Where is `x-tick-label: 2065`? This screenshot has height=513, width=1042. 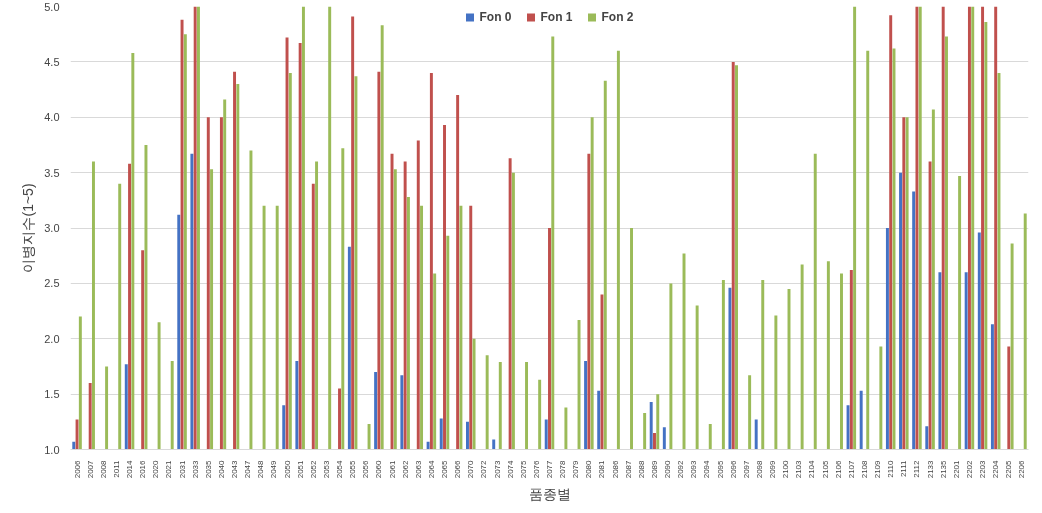
x-tick-label: 2065 is located at coordinates (445, 469).